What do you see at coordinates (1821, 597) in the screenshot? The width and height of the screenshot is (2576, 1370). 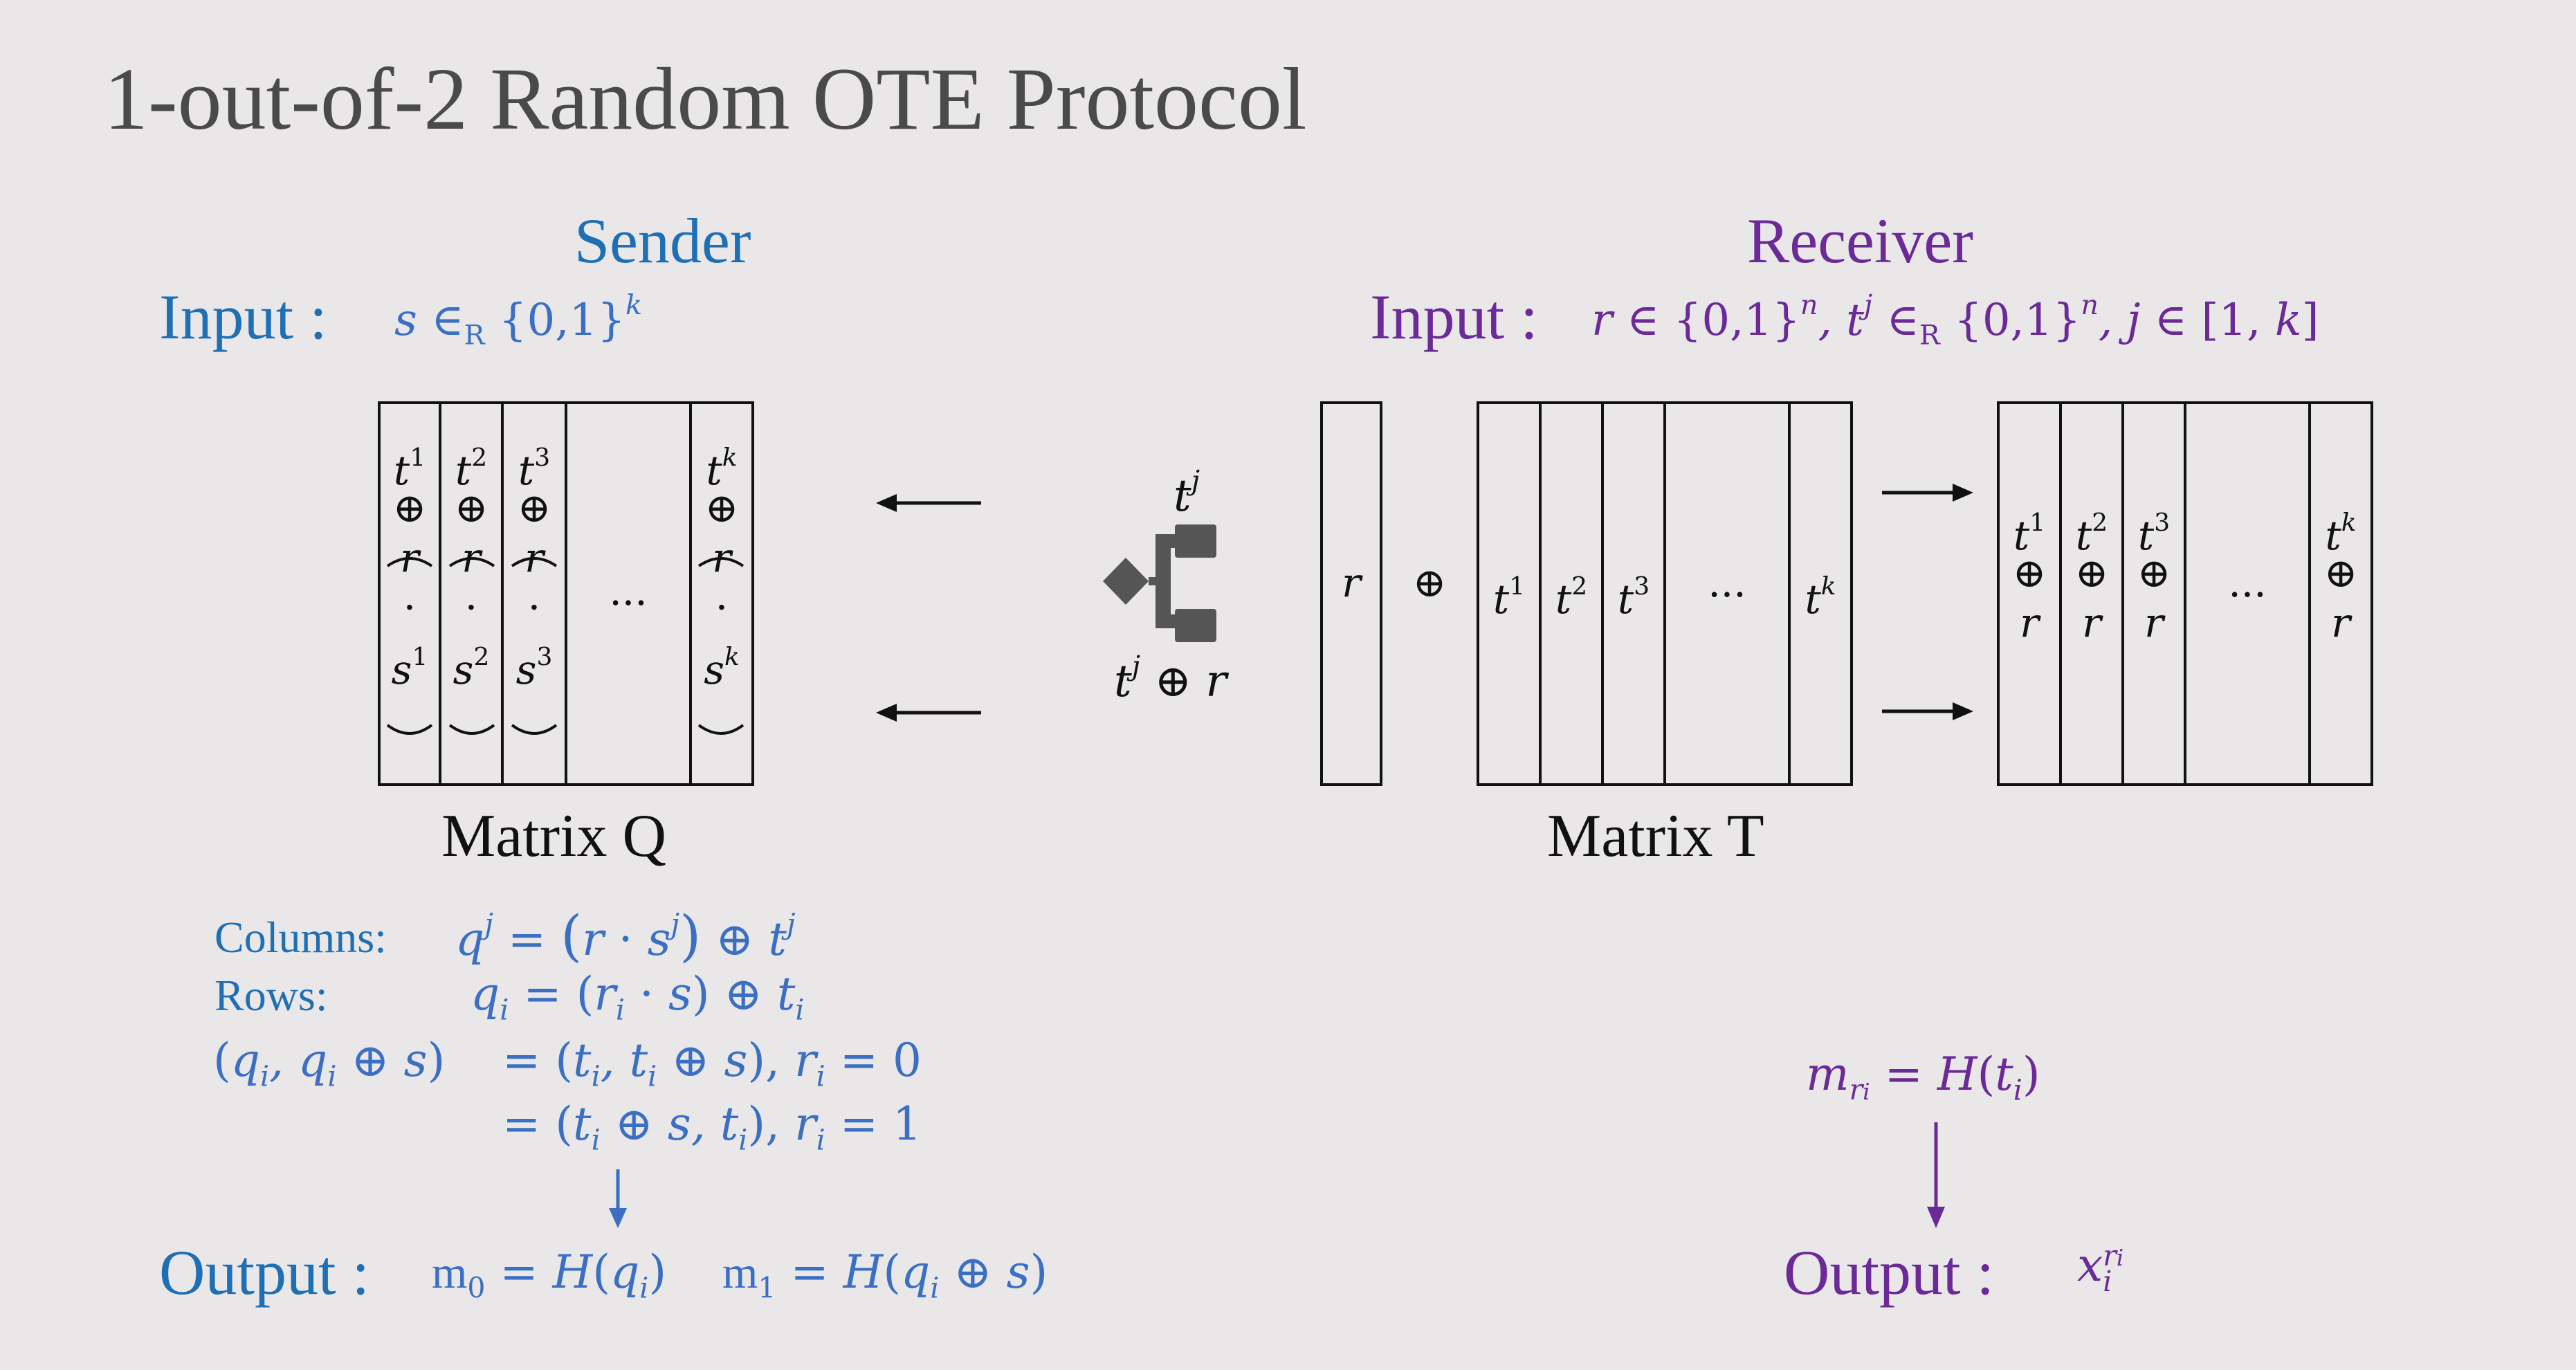 I see `matrix-t-col-k: tk` at bounding box center [1821, 597].